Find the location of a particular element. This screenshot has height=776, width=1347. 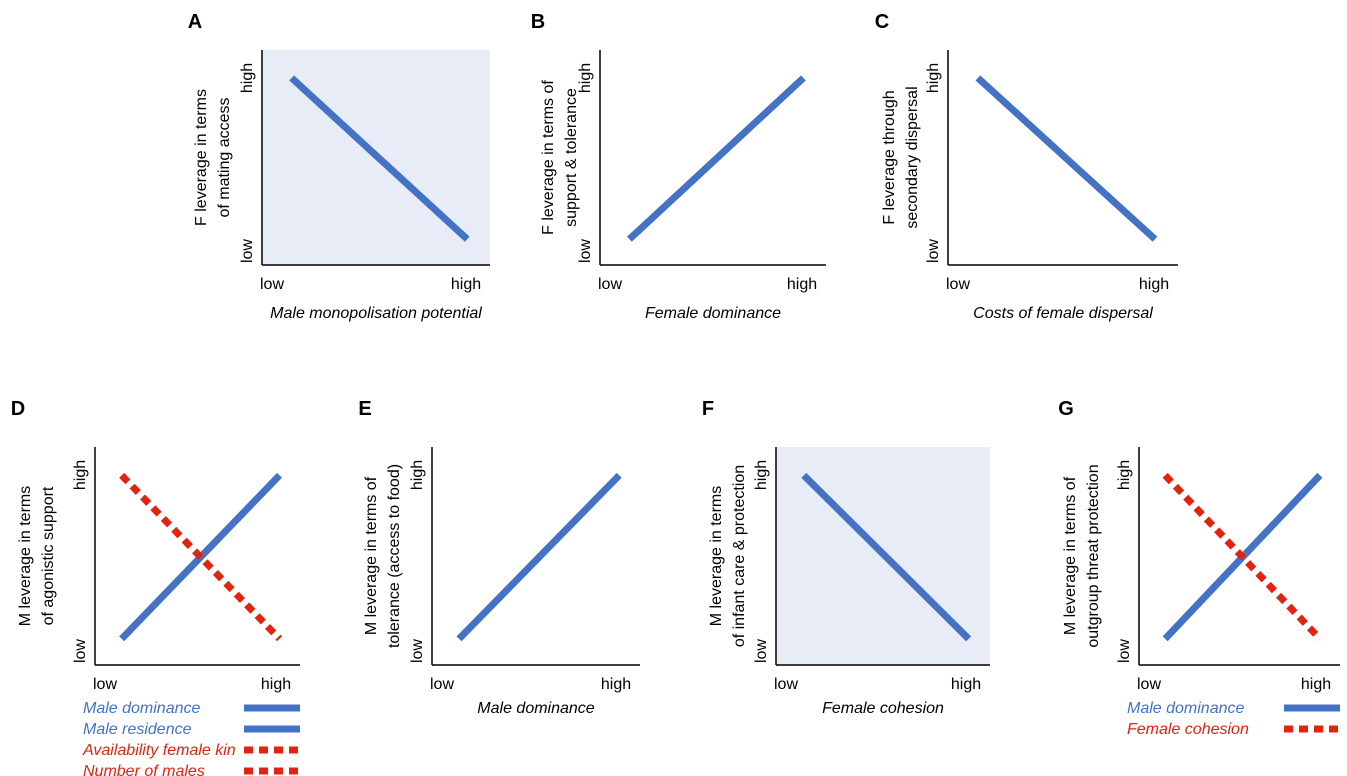

panel-letter: B is located at coordinates (538, 22).